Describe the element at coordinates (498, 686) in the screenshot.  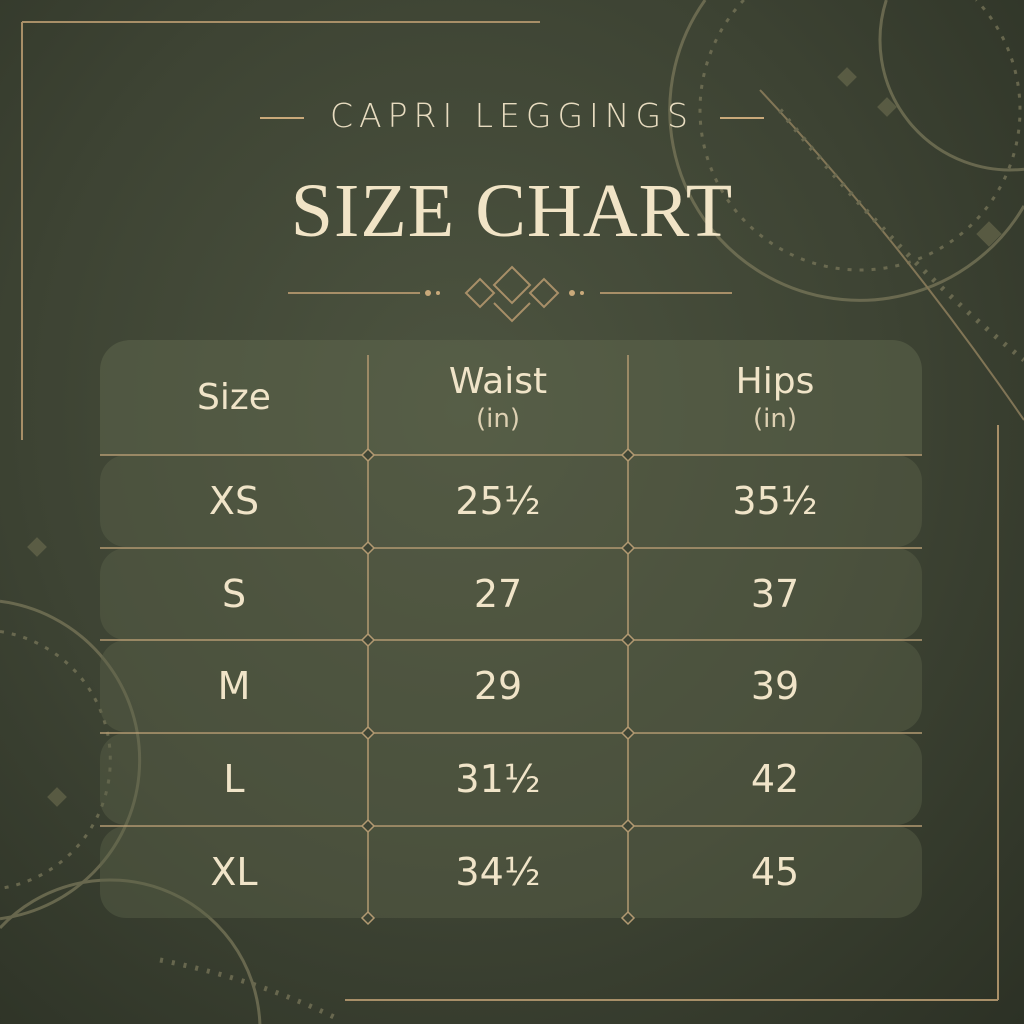
I see `cell-waist: 29` at that location.